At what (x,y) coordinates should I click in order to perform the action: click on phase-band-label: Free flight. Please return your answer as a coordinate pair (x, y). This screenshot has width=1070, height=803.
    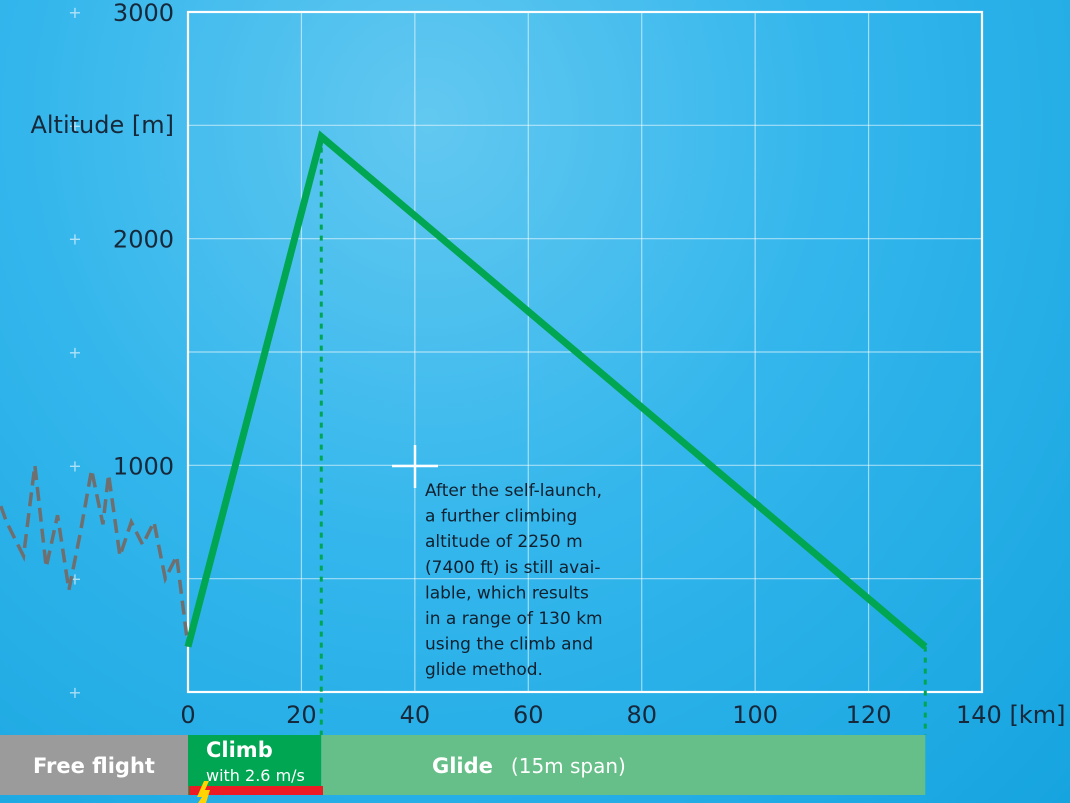
    Looking at the image, I should click on (94, 766).